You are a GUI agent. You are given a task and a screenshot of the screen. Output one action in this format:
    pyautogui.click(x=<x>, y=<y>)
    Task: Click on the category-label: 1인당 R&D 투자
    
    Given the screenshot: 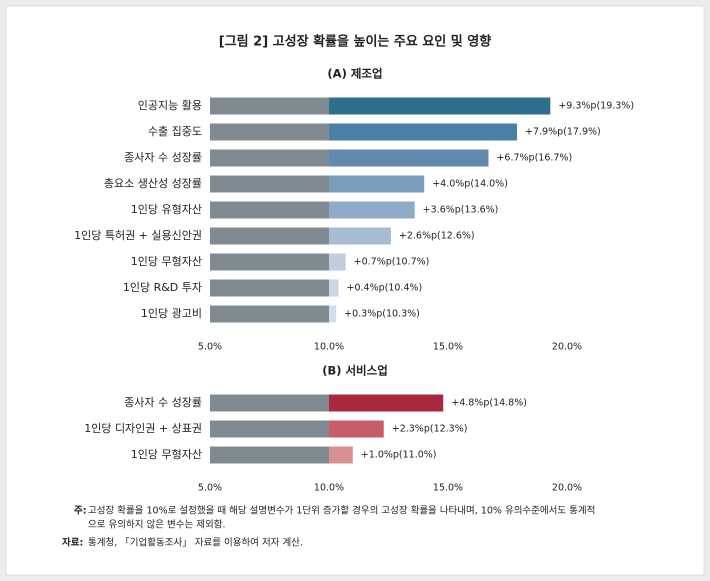 What is the action you would take?
    pyautogui.click(x=162, y=287)
    